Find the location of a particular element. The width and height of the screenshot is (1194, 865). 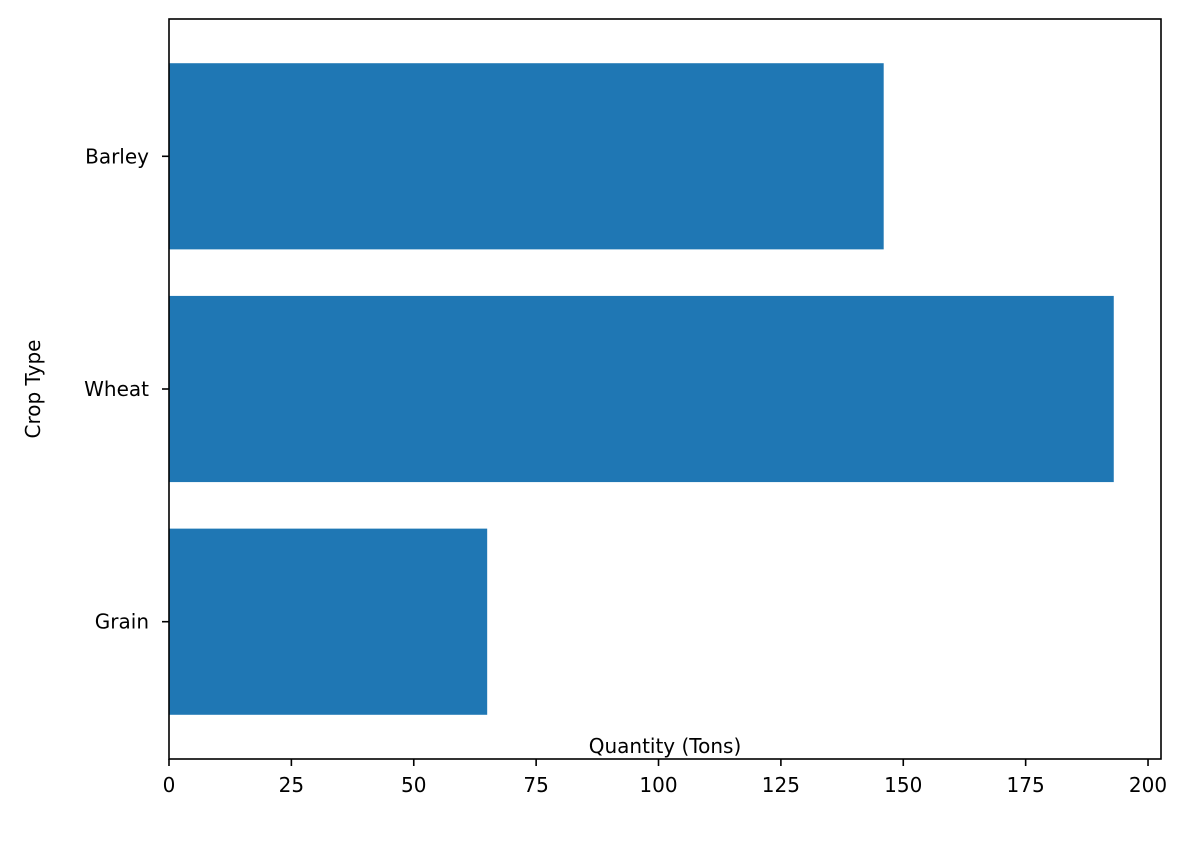

x-tick-label: 75 is located at coordinates (535, 785).